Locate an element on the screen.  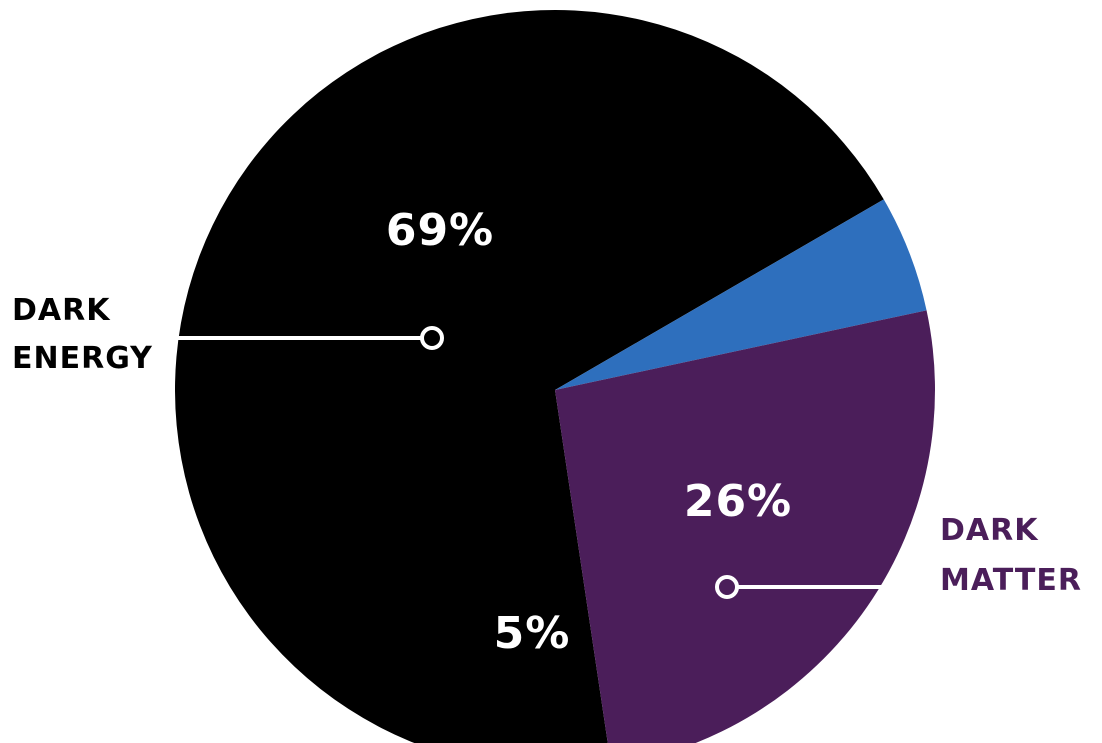
dark-matter-label: DARK MATTER is located at coordinates (1011, 555).